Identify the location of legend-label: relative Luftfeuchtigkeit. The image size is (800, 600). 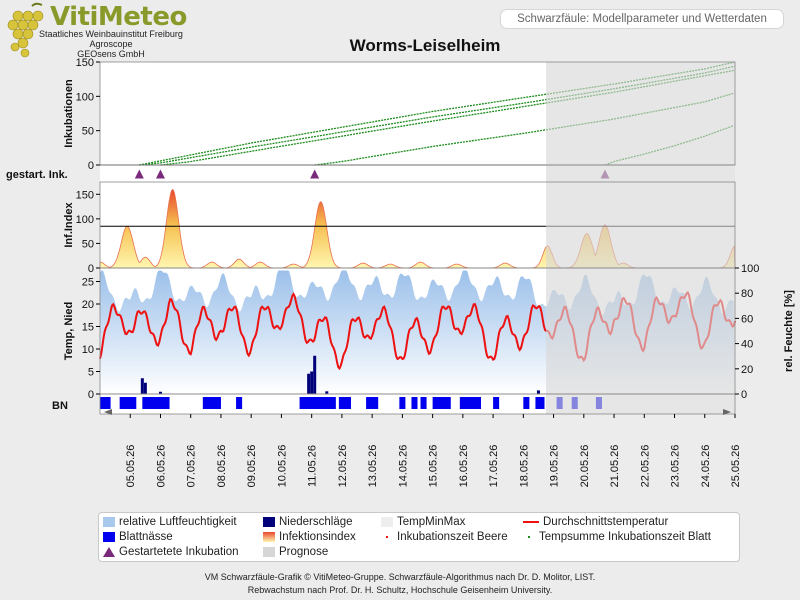
(178, 522).